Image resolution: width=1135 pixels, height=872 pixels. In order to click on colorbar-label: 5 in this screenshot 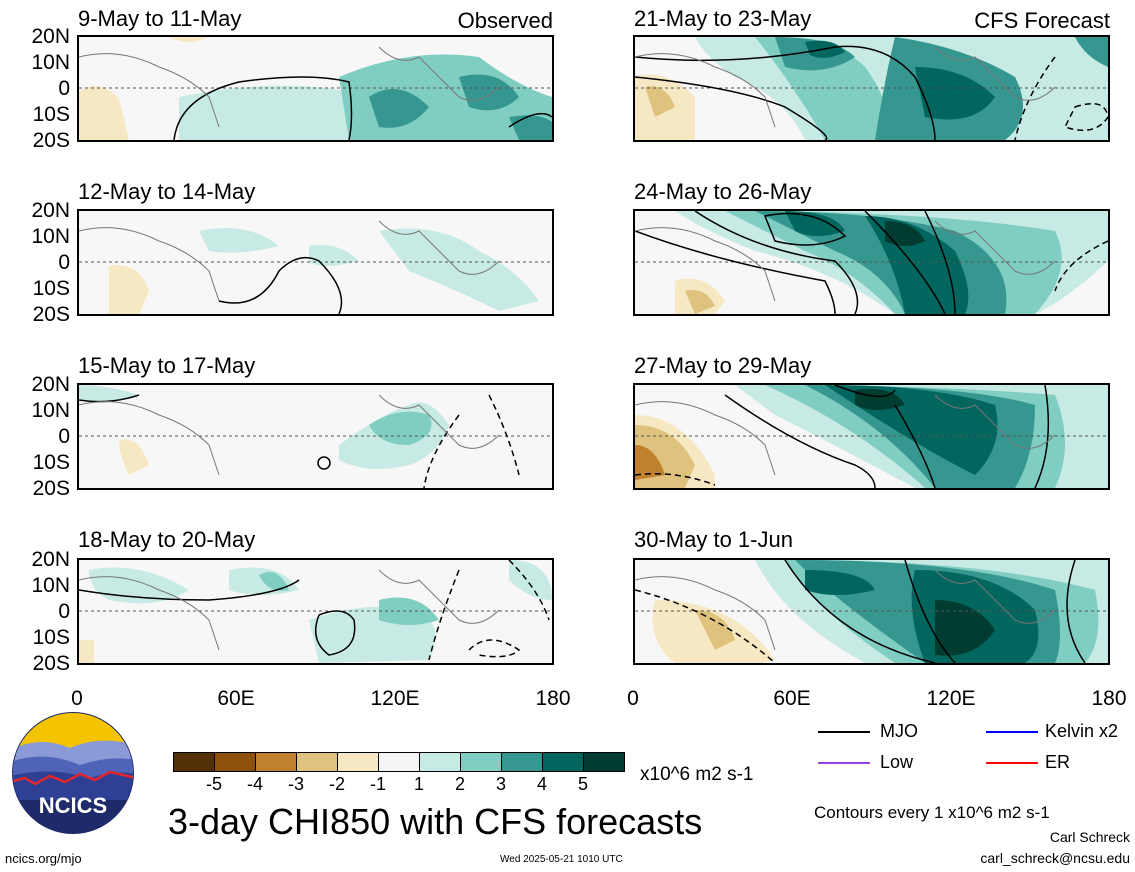, I will do `click(582, 784)`.